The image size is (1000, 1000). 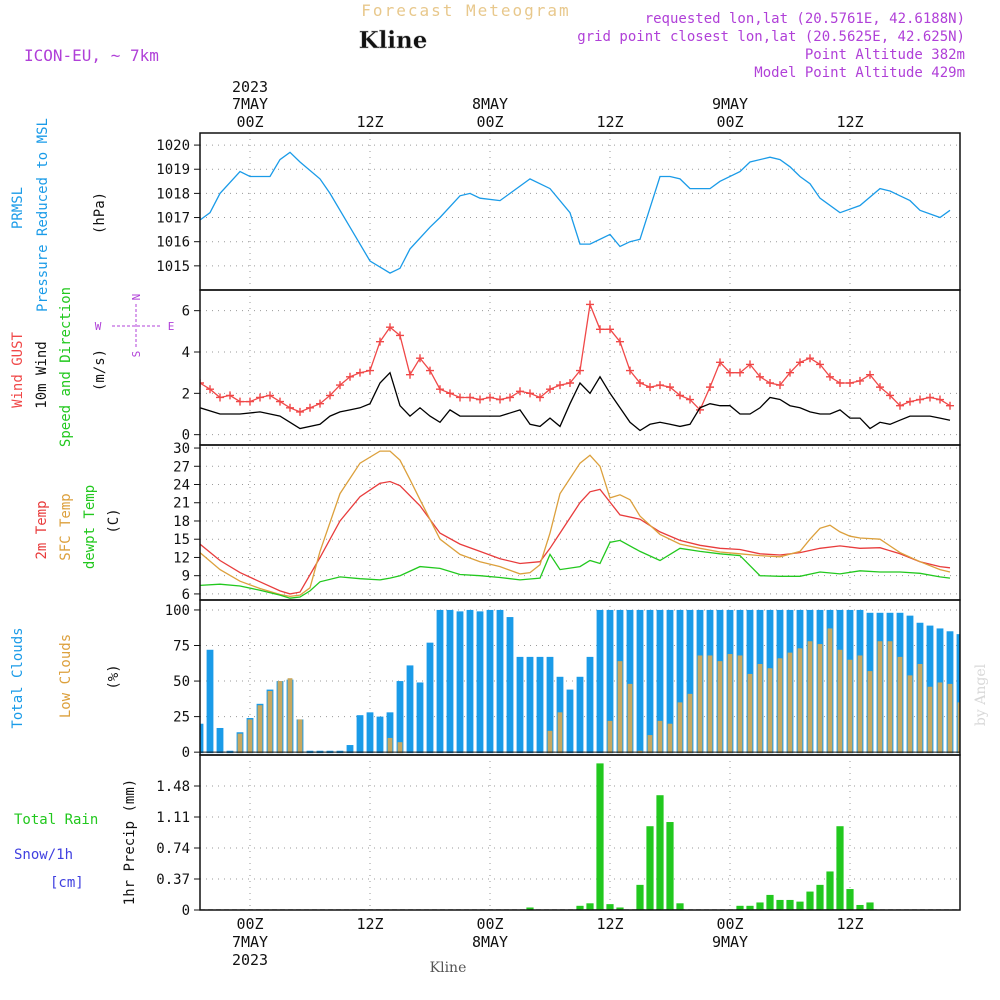 What do you see at coordinates (173, 787) in the screenshot?
I see `y-tick-label: 1.48` at bounding box center [173, 787].